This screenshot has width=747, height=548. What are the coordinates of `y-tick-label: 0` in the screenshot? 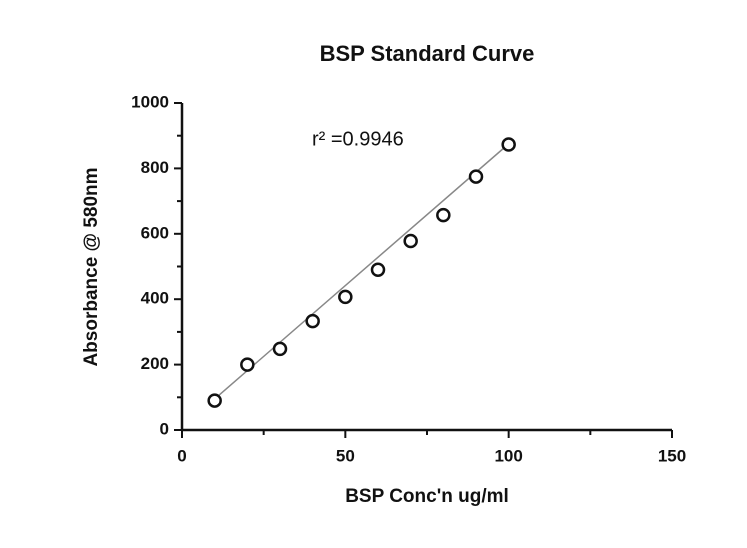 It's located at (164, 428).